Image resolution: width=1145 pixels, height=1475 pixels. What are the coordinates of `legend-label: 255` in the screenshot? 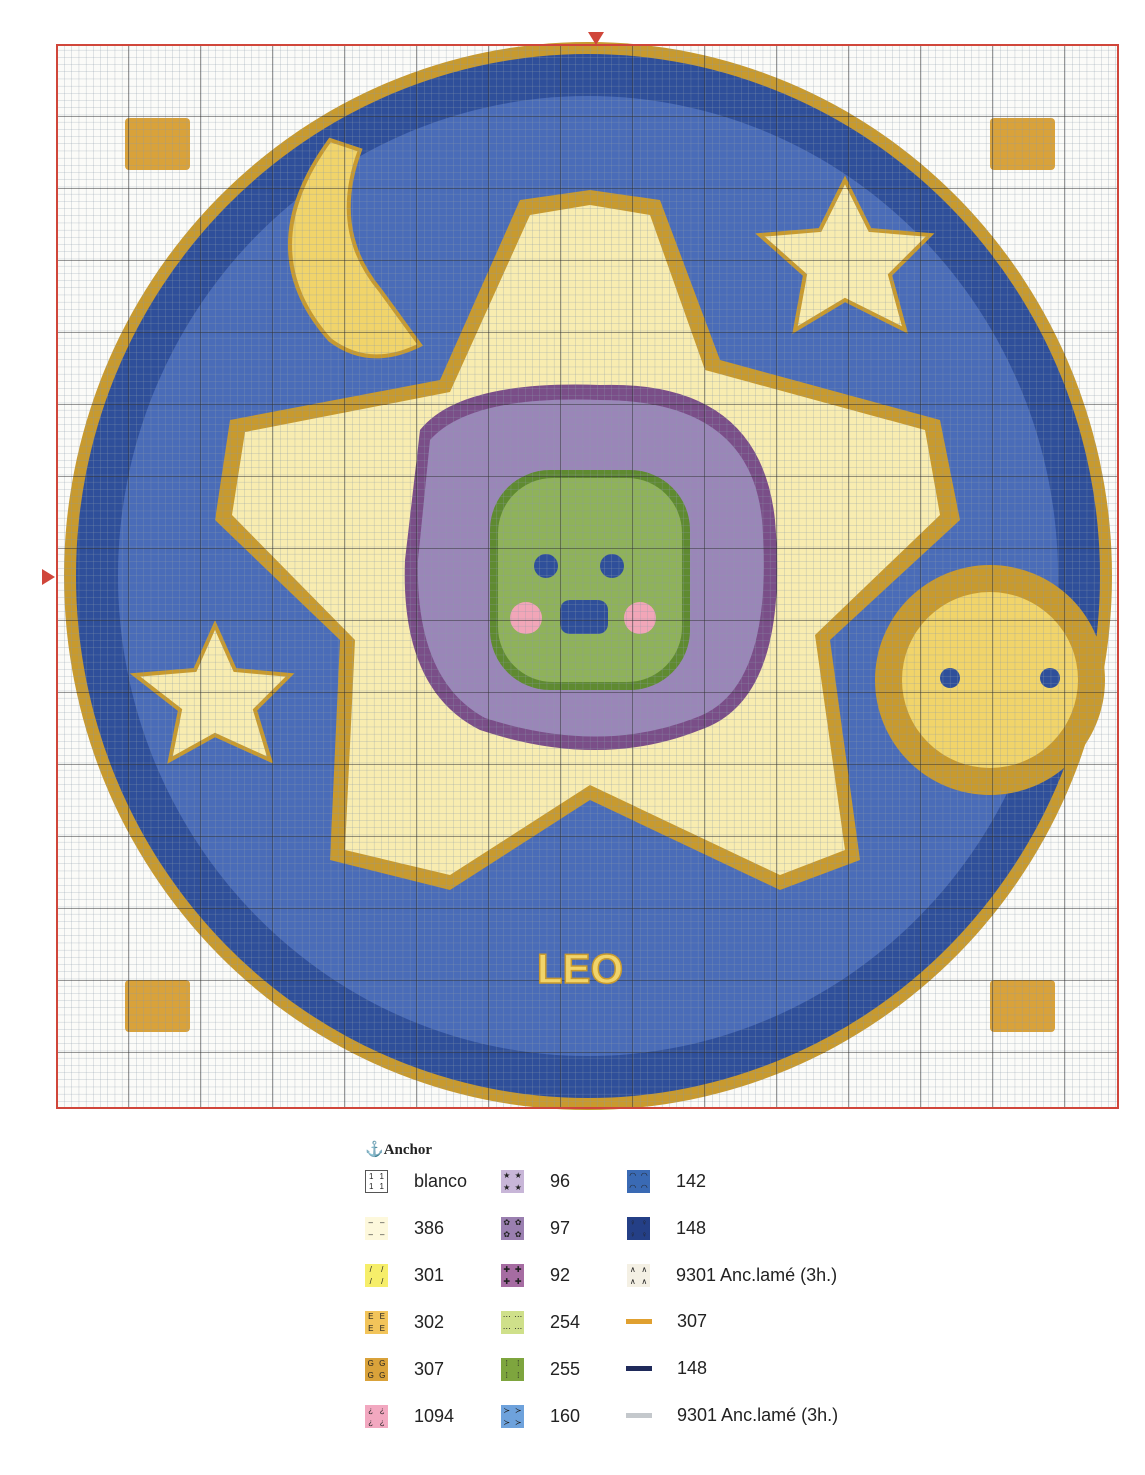 It's located at (565, 1369).